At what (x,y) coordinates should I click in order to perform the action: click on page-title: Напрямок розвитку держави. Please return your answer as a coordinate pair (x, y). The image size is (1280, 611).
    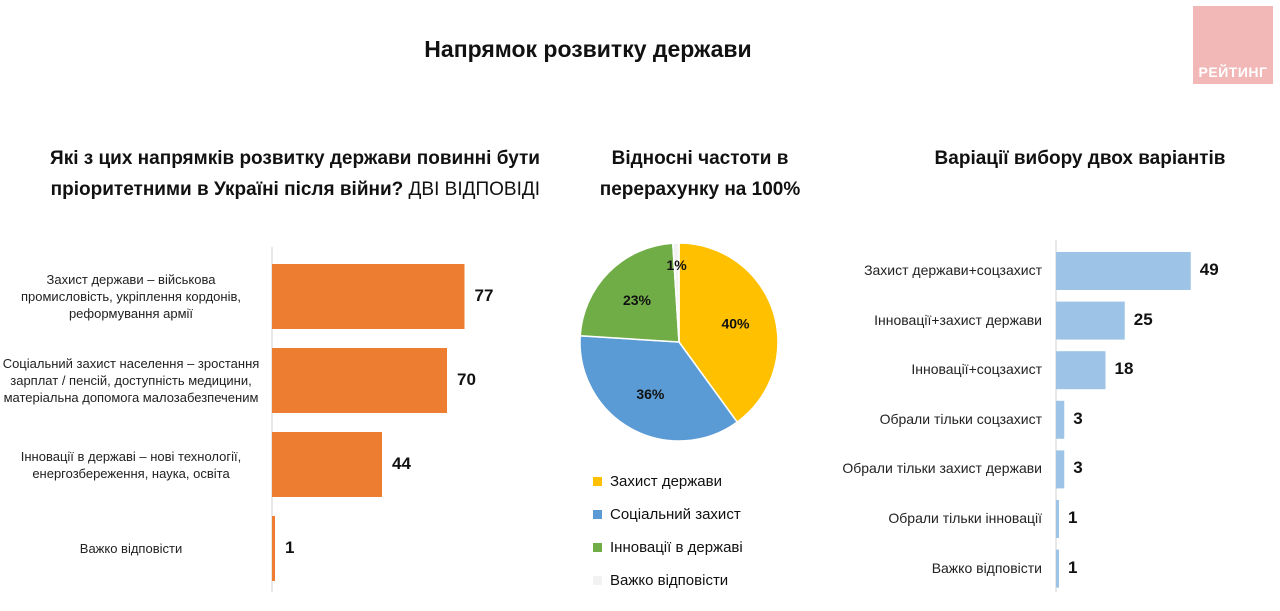
    Looking at the image, I should click on (588, 49).